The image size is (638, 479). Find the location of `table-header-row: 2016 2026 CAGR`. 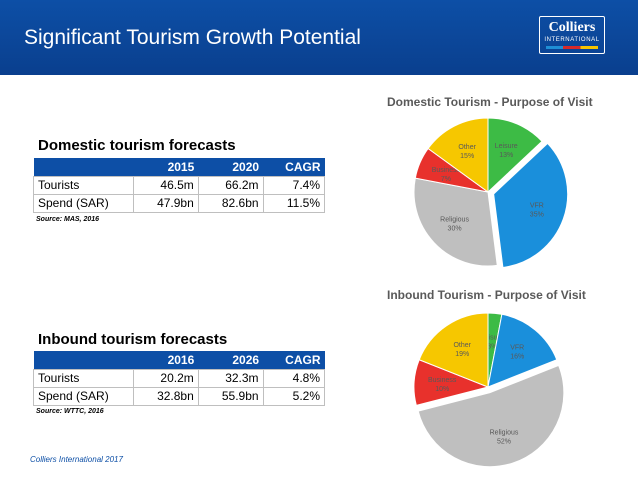

table-header-row: 2016 2026 CAGR is located at coordinates (179, 360).